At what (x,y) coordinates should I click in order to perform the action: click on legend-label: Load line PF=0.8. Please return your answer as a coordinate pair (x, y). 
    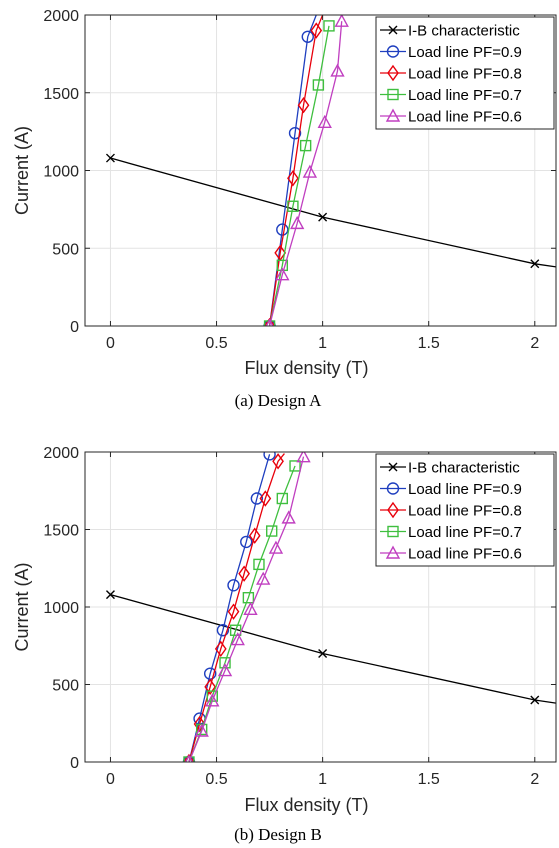
    Looking at the image, I should click on (465, 511).